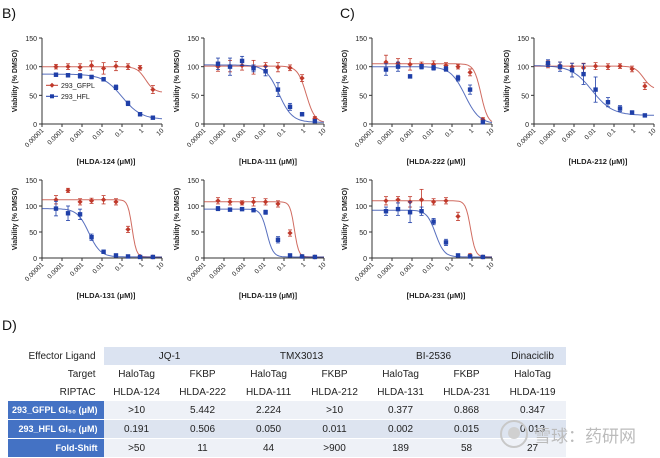 The height and width of the screenshot is (458, 660). Describe the element at coordinates (334, 392) in the screenshot. I see `riptac-cell: HLDA-212` at that location.